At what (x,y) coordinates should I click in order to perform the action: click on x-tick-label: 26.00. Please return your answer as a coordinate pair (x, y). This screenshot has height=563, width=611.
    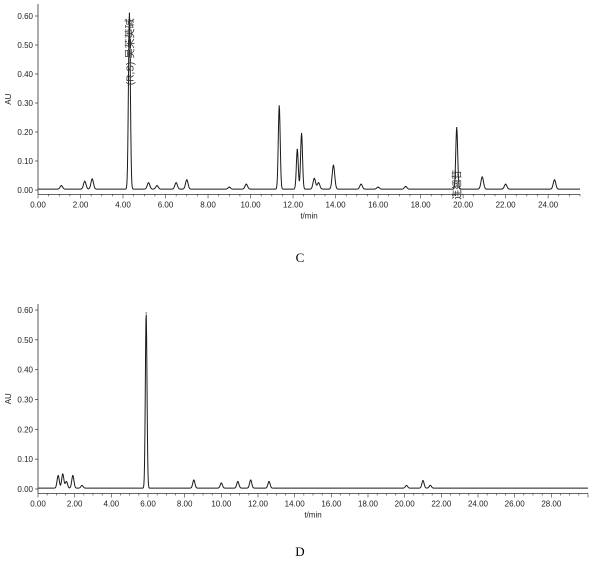
    Looking at the image, I should click on (515, 503).